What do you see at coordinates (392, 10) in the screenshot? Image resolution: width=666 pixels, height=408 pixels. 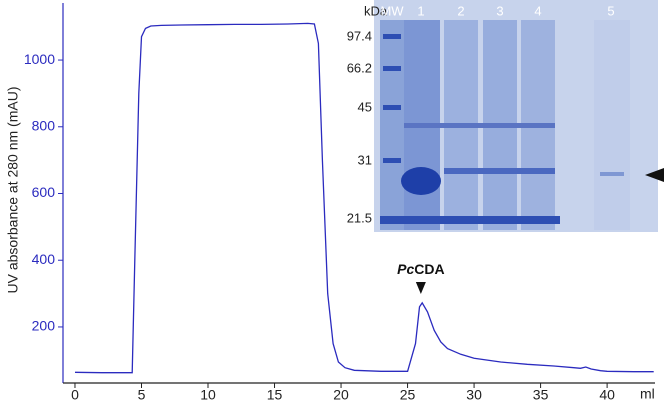 I see `gel-header: MW` at bounding box center [392, 10].